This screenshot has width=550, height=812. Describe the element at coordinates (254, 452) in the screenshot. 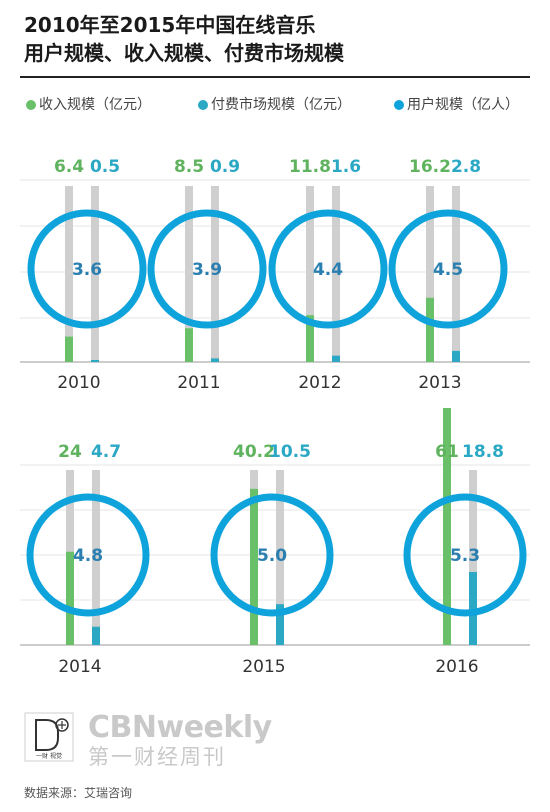

I see `revenue-value-label: 40.2` at that location.